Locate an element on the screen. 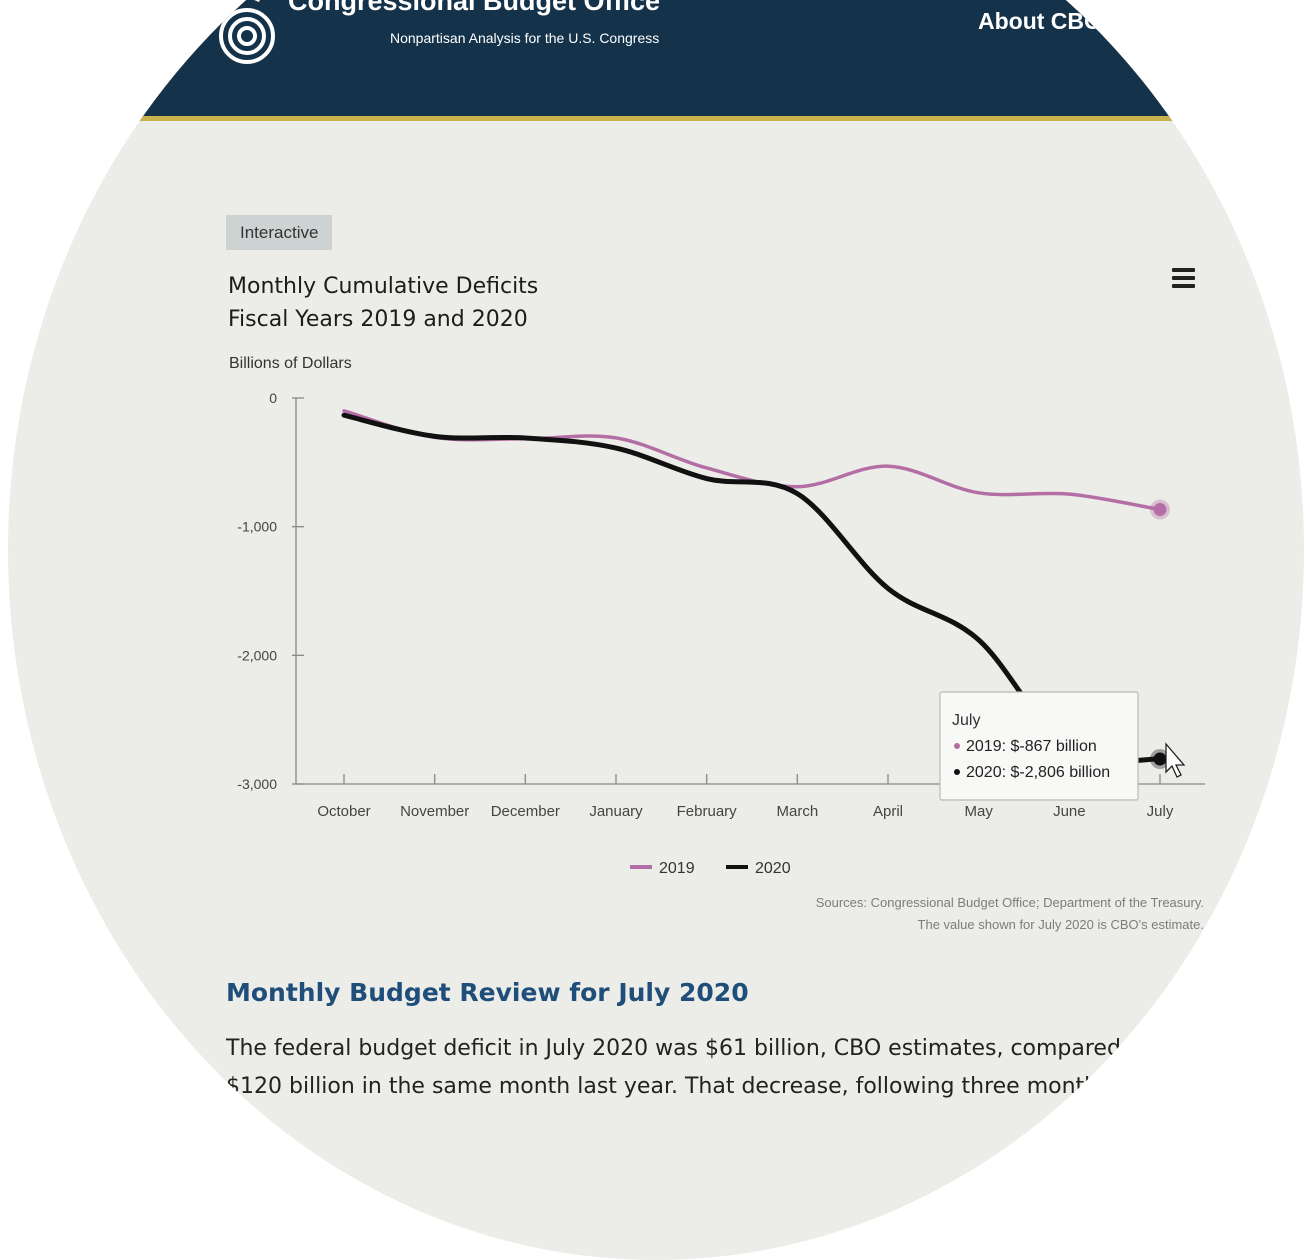 The height and width of the screenshot is (1260, 1310). org-name: Congressional Budget Office is located at coordinates (474, 8).